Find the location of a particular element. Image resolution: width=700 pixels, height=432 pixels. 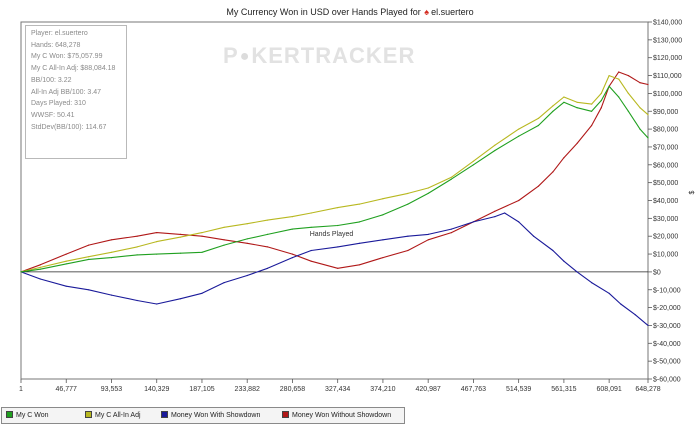

y-tick-label: $10,000 is located at coordinates (665, 255).